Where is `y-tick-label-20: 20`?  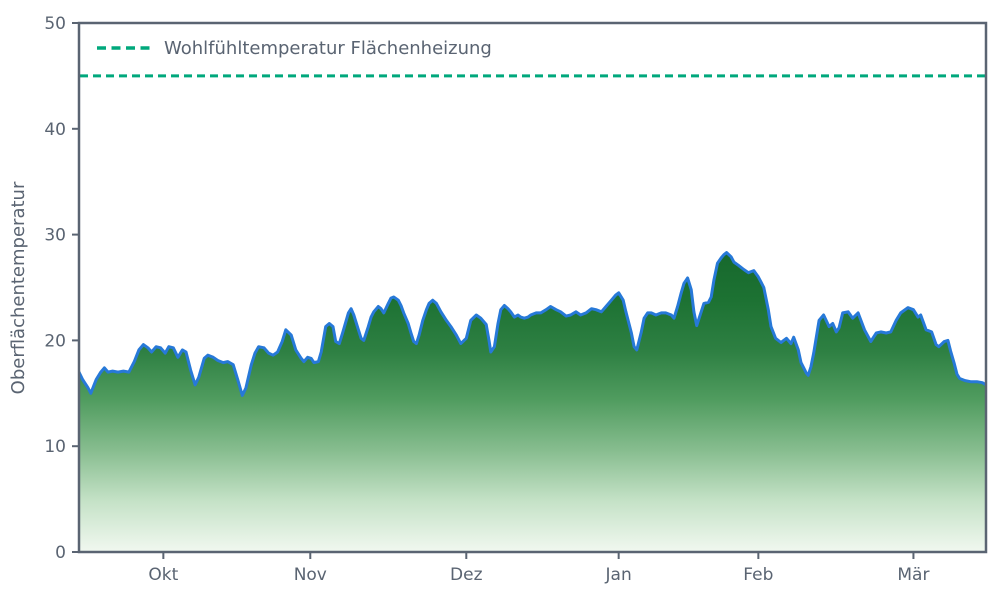
y-tick-label-20: 20 is located at coordinates (55, 341).